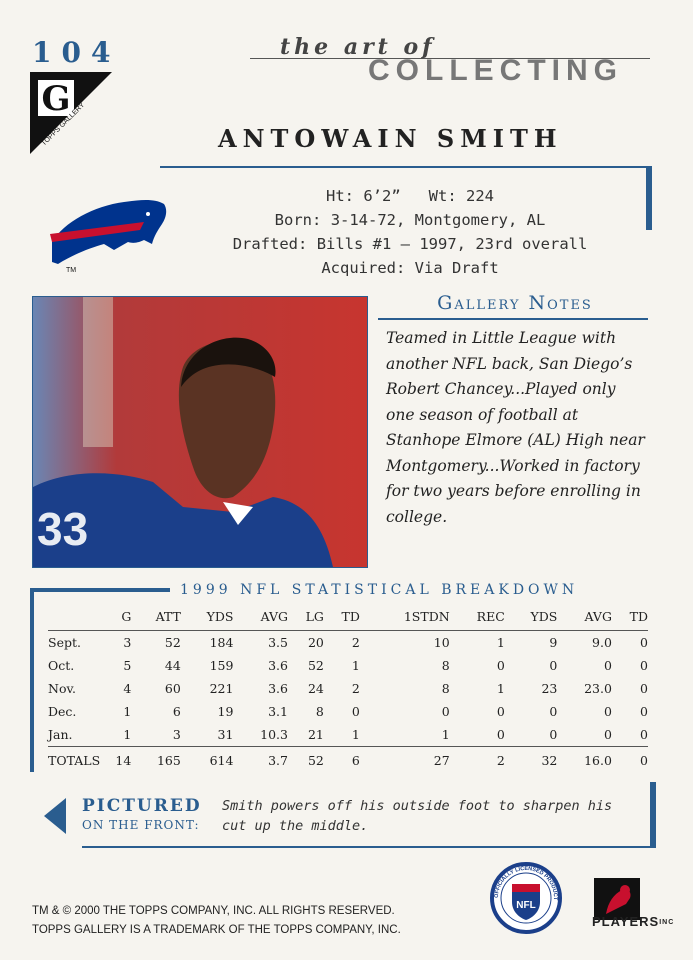 Image resolution: width=693 pixels, height=960 pixels. What do you see at coordinates (390, 138) in the screenshot?
I see `player-name: Antowain Smith` at bounding box center [390, 138].